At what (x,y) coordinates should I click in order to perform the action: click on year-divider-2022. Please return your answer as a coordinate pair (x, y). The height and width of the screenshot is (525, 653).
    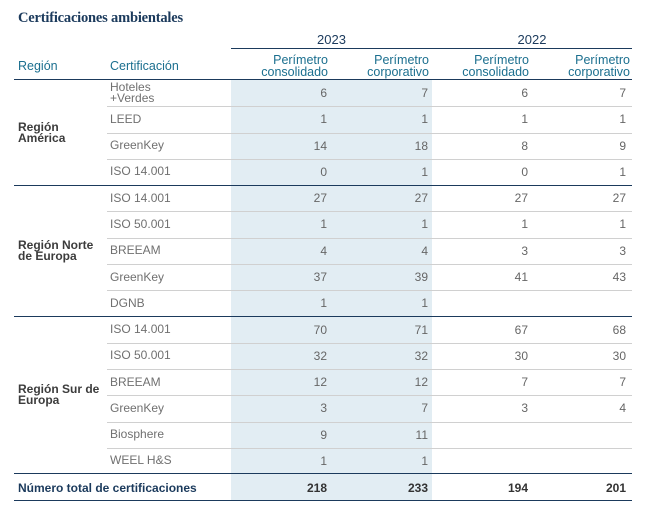
    Looking at the image, I should click on (532, 48).